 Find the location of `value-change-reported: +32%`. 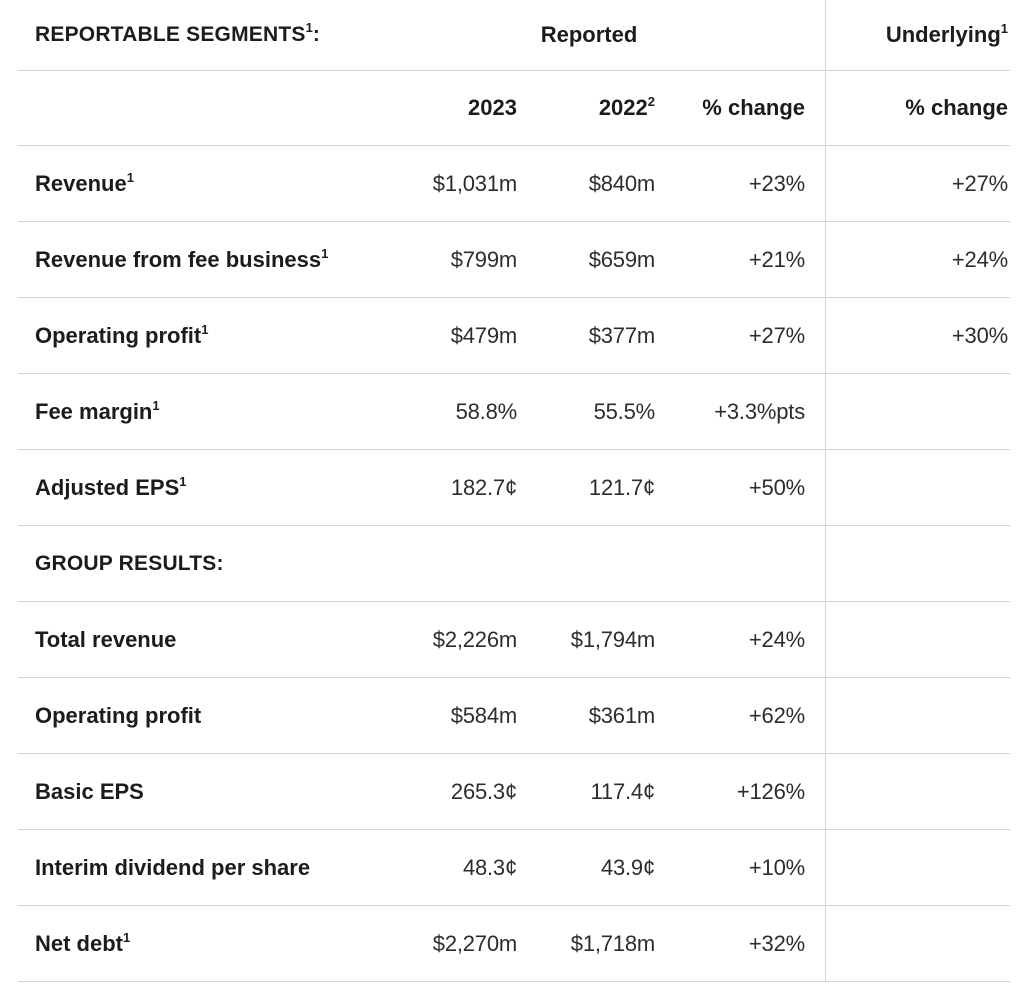

value-change-reported: +32% is located at coordinates (776, 943).